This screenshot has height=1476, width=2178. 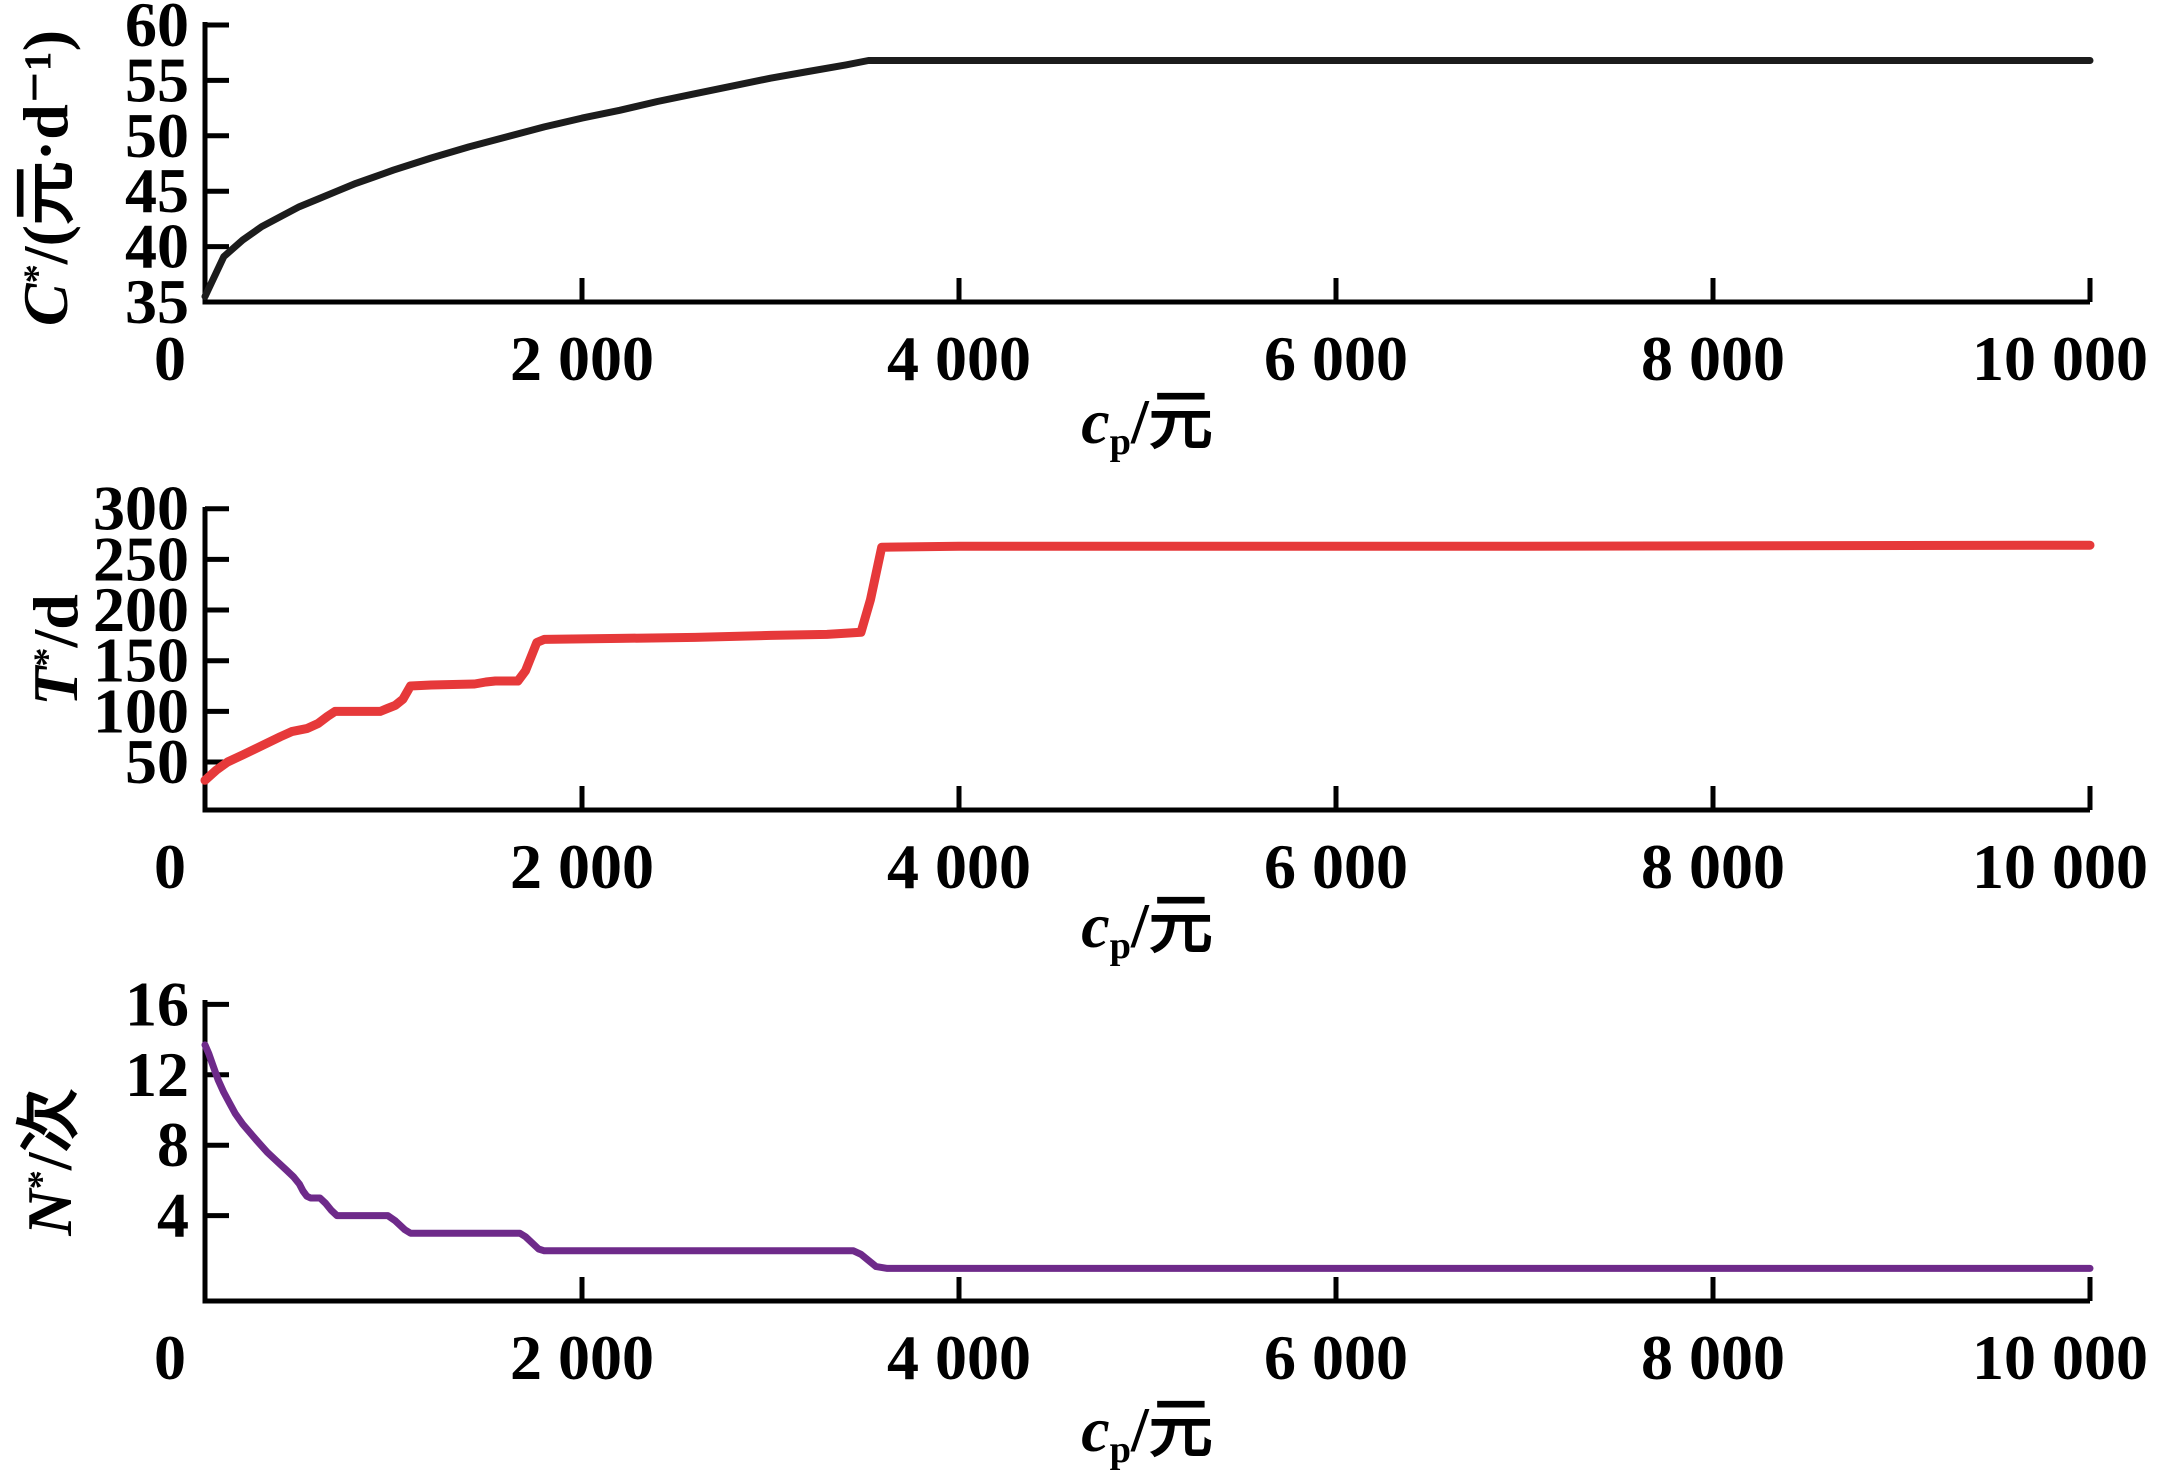 What do you see at coordinates (49, 1212) in the screenshot?
I see `ylabel-variable: N` at bounding box center [49, 1212].